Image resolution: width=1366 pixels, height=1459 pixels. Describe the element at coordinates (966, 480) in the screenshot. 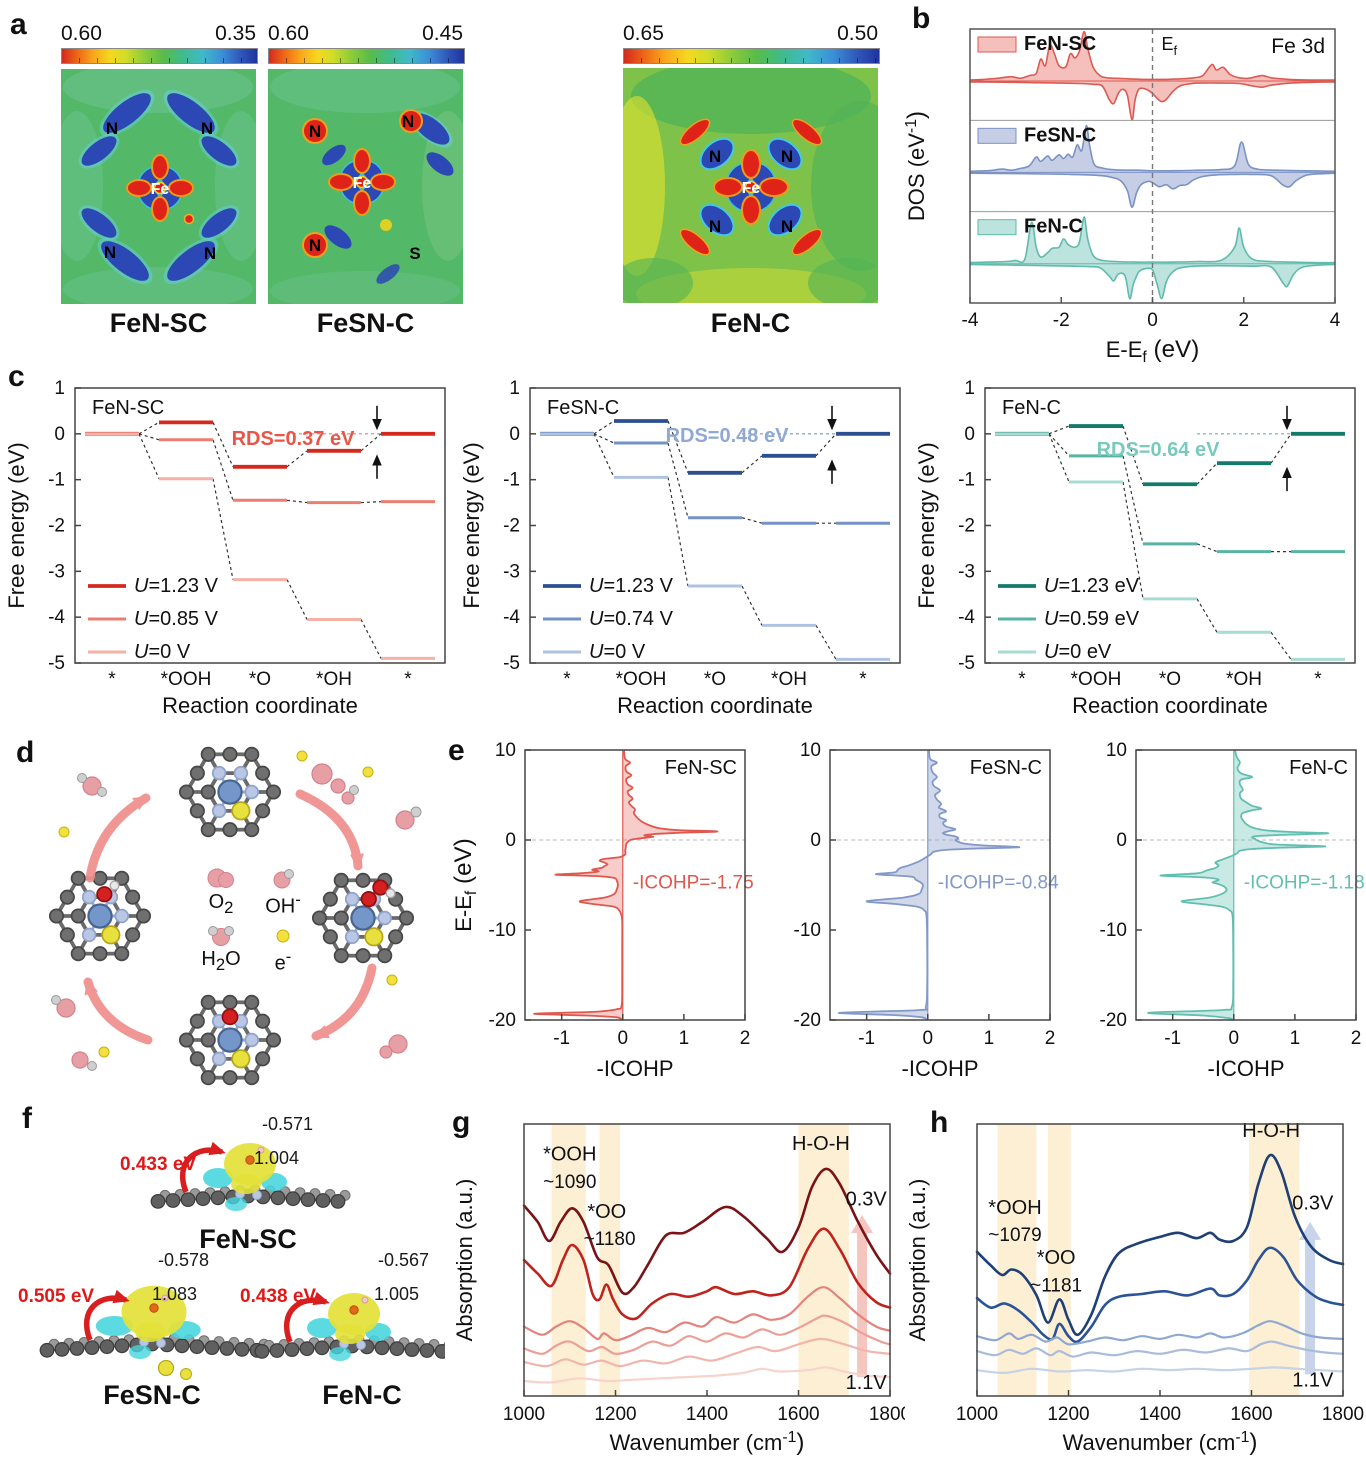

I see `svg-text: -1` at that location.